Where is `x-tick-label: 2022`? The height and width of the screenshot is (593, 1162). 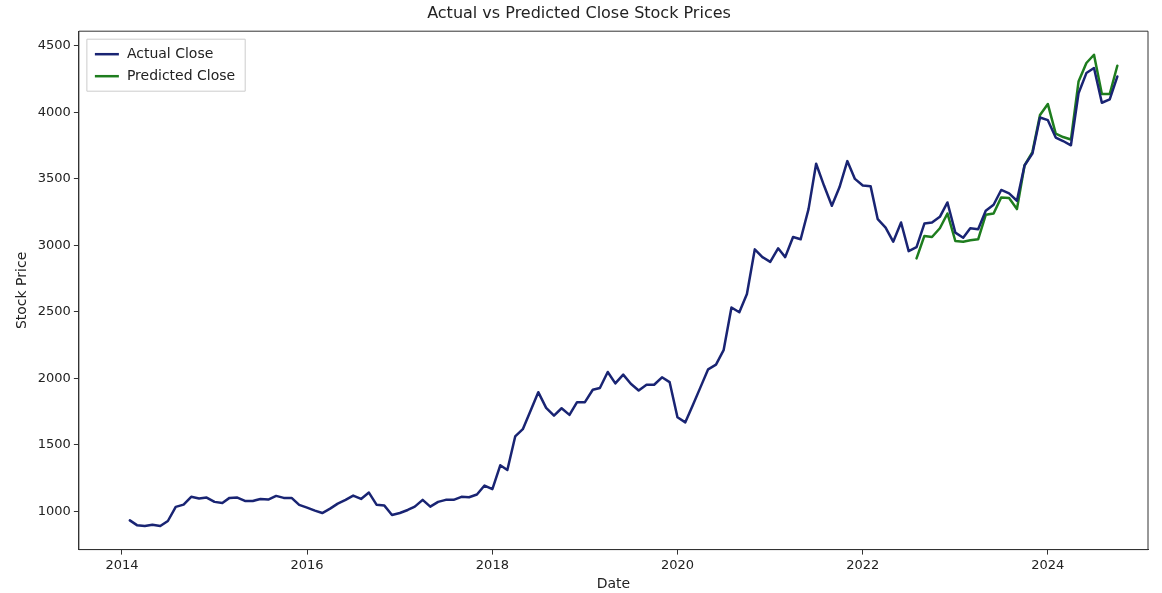
x-tick-label: 2022 is located at coordinates (863, 564).